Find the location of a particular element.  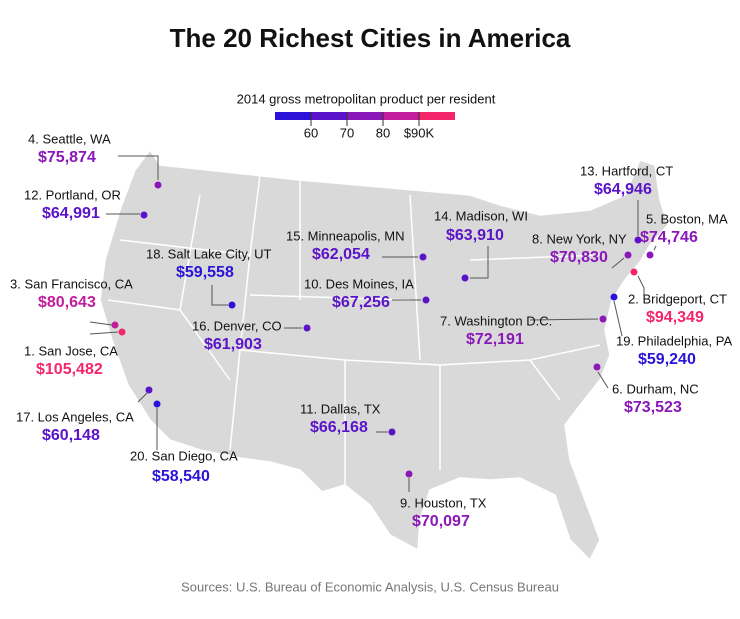

city-value: $72,191 is located at coordinates (495, 339).